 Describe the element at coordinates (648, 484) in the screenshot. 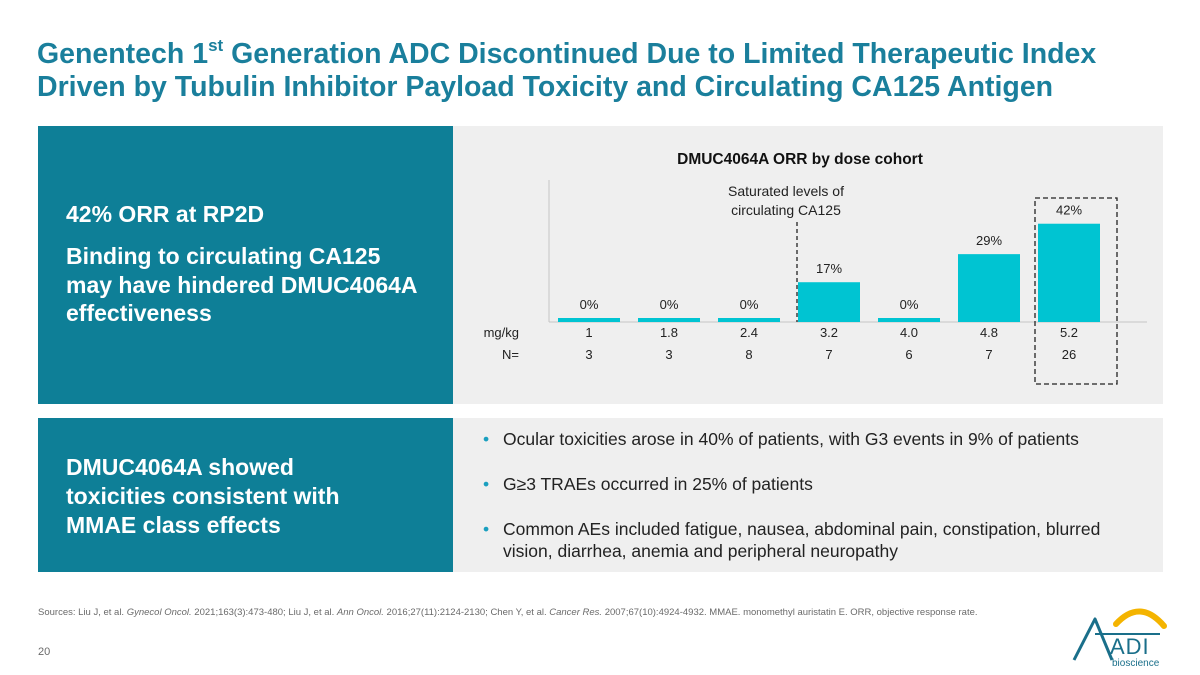

I see `bullet-traes: • G≥3 TRAEs occurred in 25% of patients` at that location.